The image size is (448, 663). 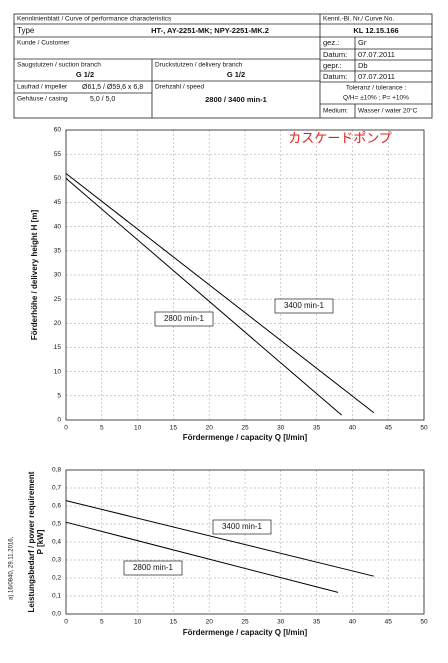 What do you see at coordinates (42, 87) in the screenshot?
I see `impeller-label: Laufrad / impeller` at bounding box center [42, 87].